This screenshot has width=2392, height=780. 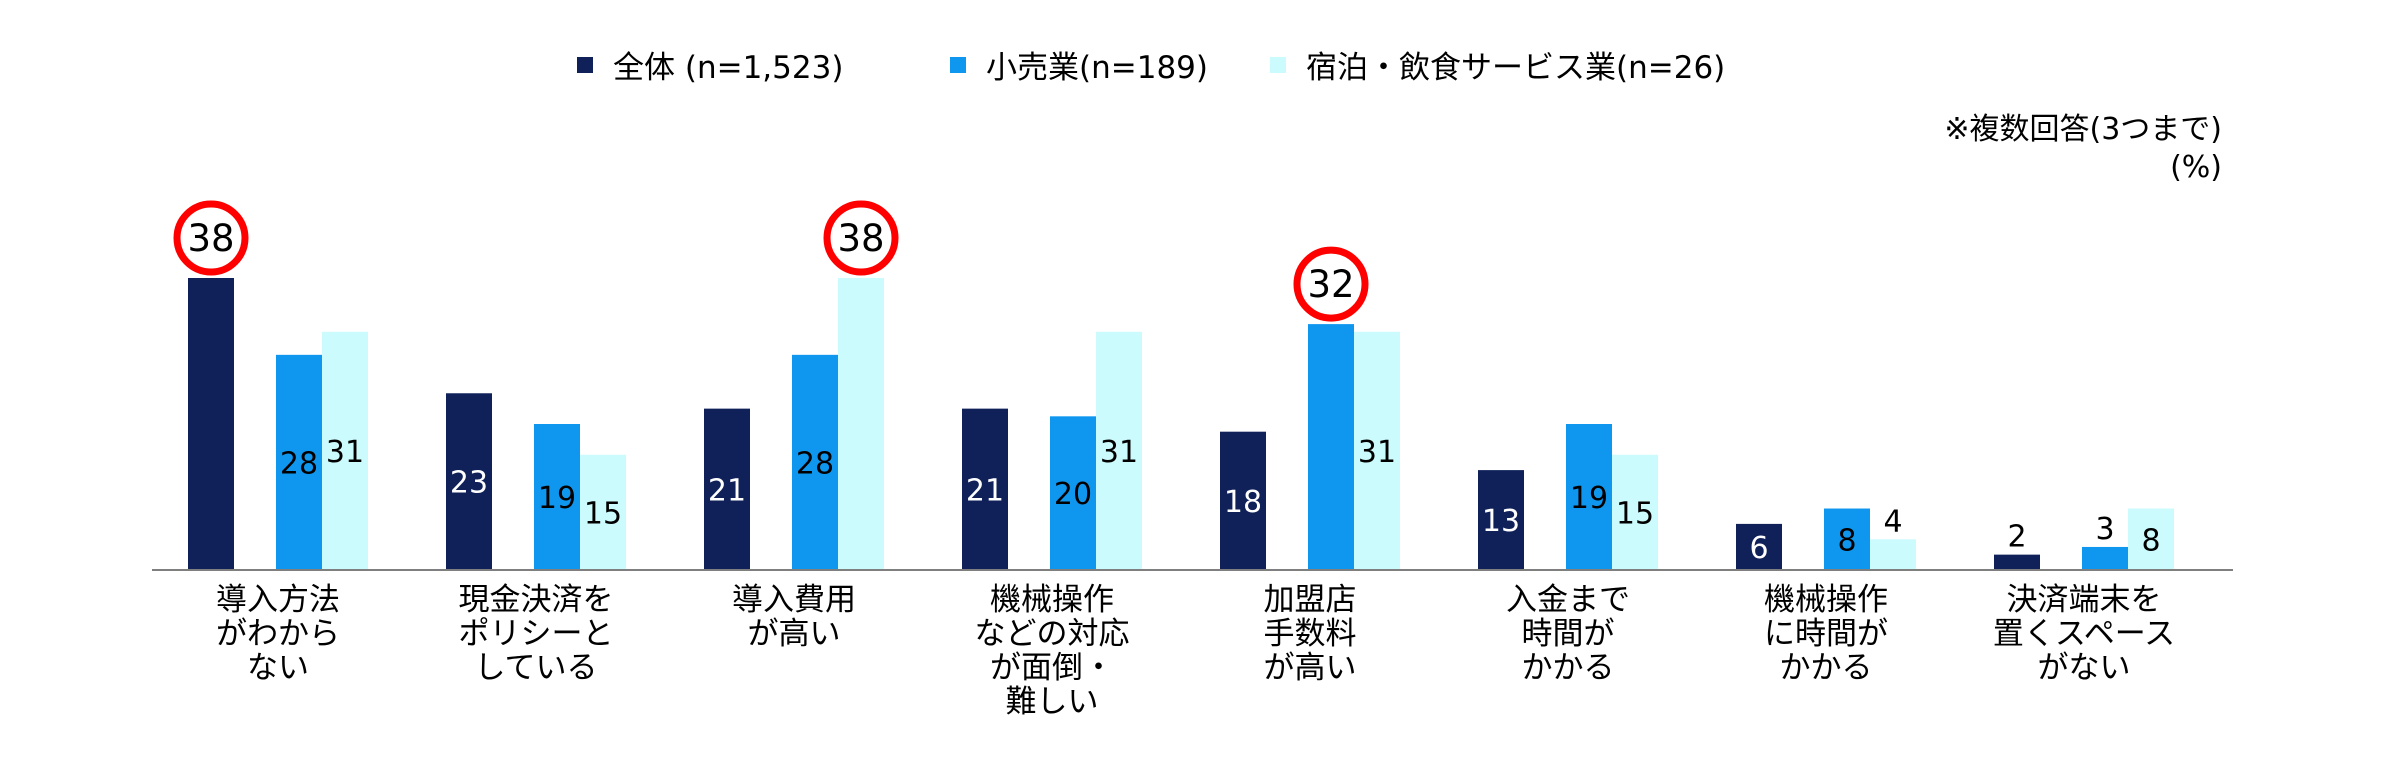 I want to click on category-label: 導入費用 が高い, so click(x=794, y=617).